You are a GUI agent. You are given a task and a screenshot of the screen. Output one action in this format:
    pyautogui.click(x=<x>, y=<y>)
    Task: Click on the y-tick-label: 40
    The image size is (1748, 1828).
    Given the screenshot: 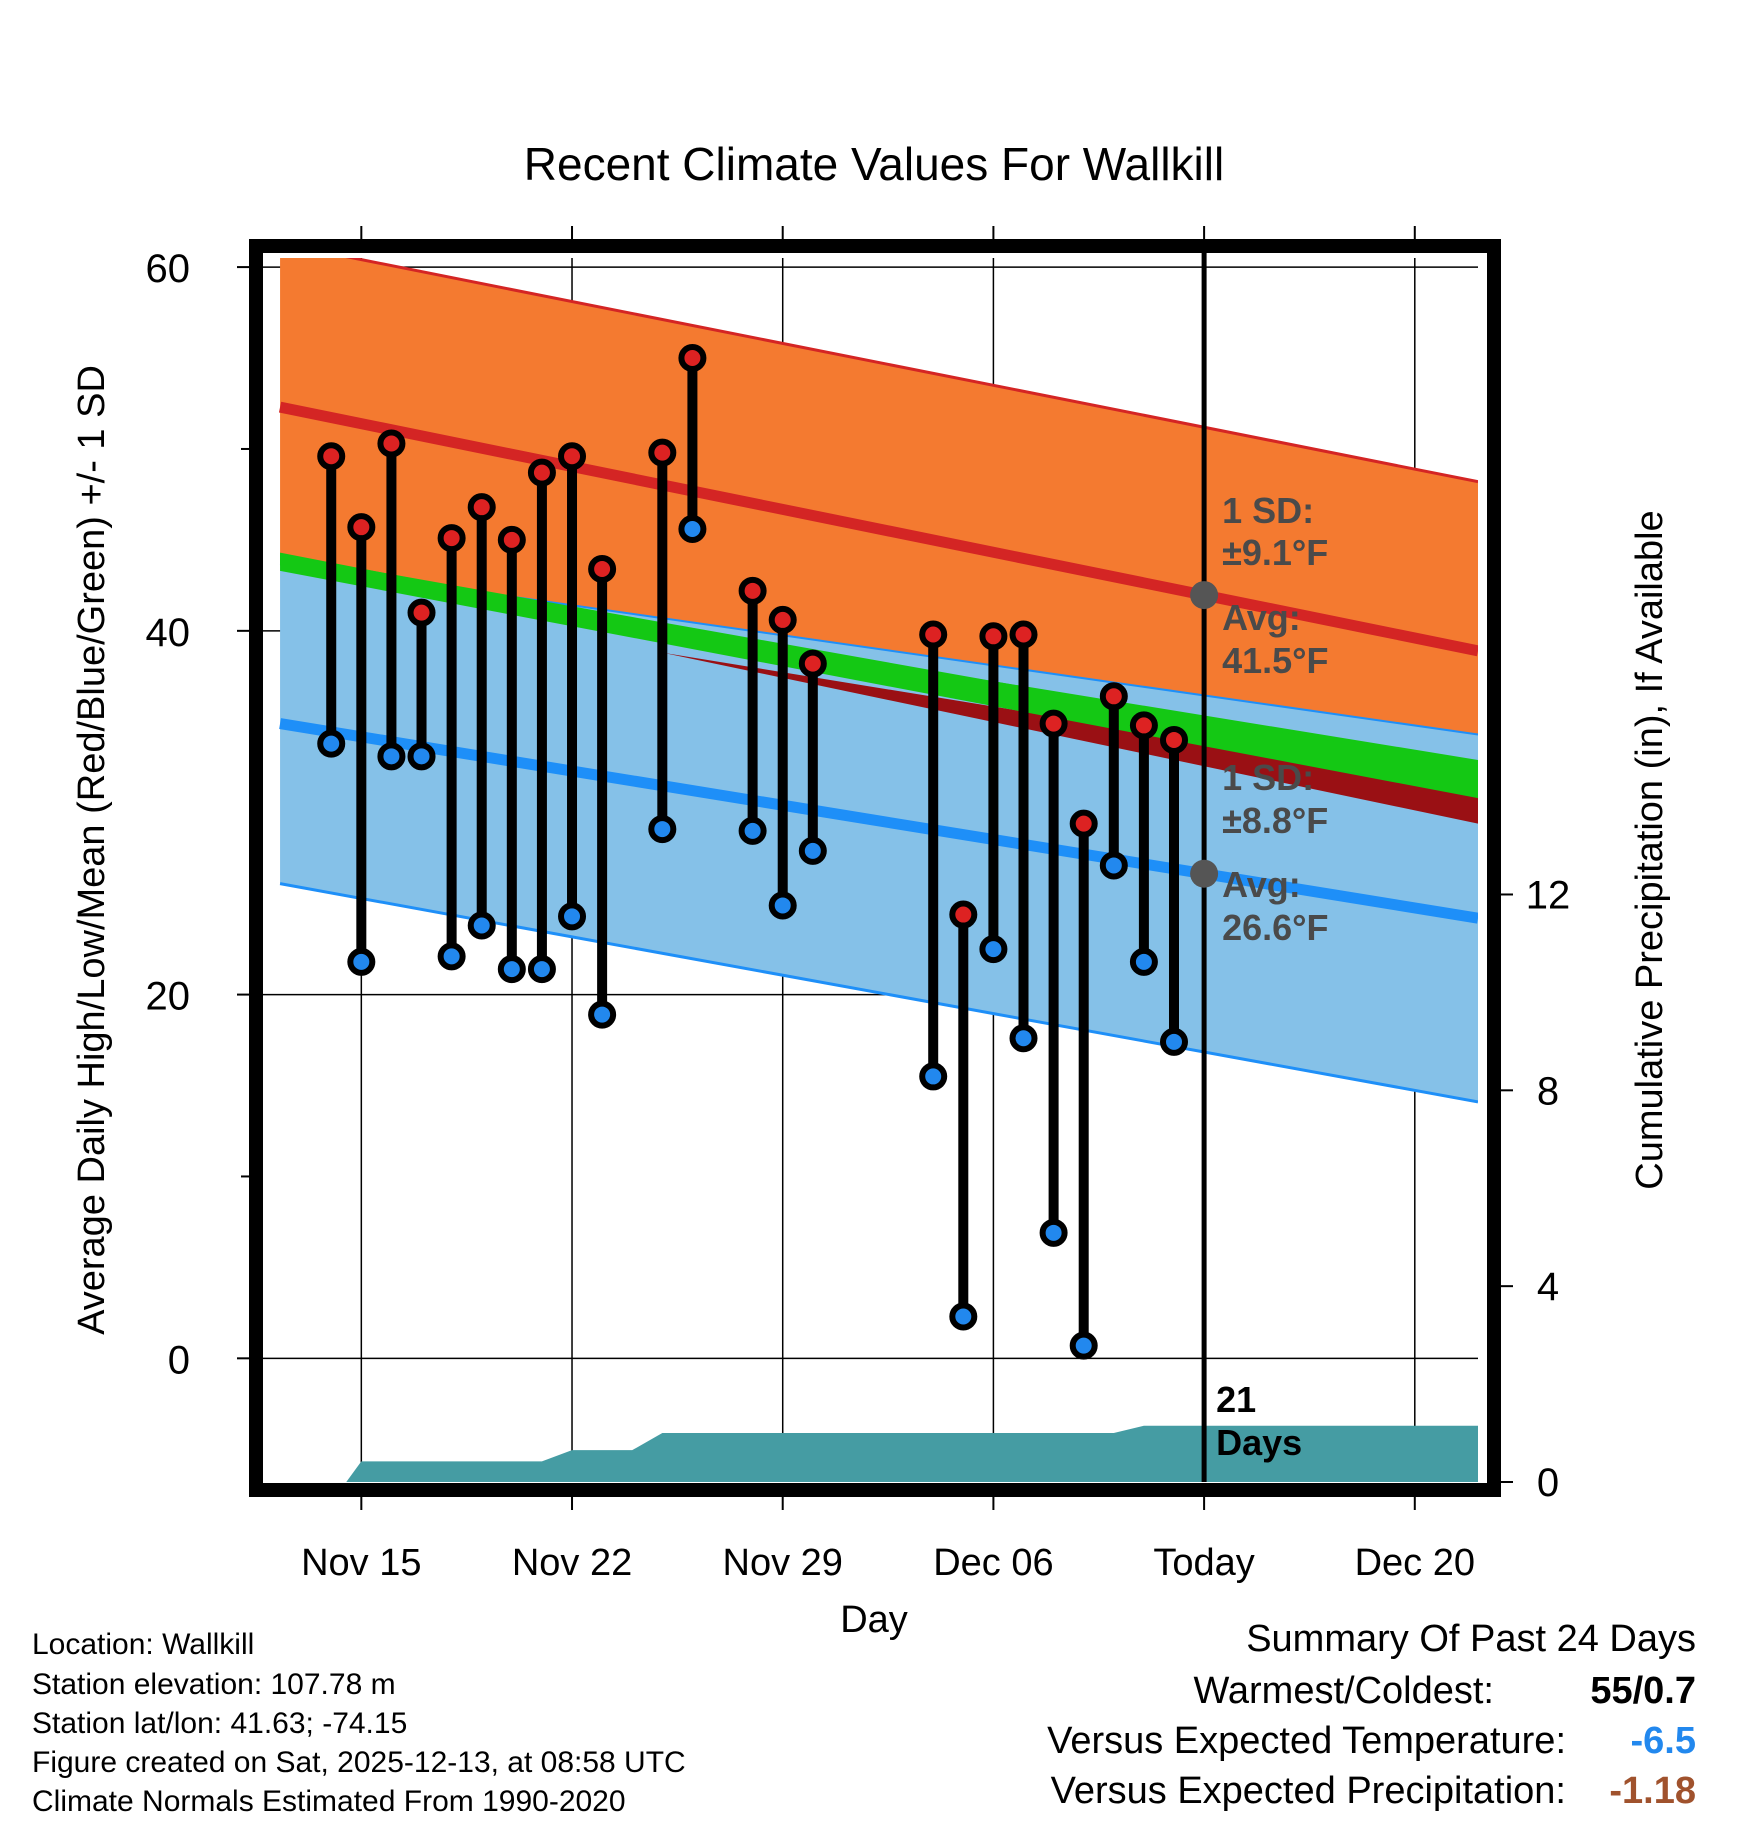 What is the action you would take?
    pyautogui.click(x=168, y=633)
    